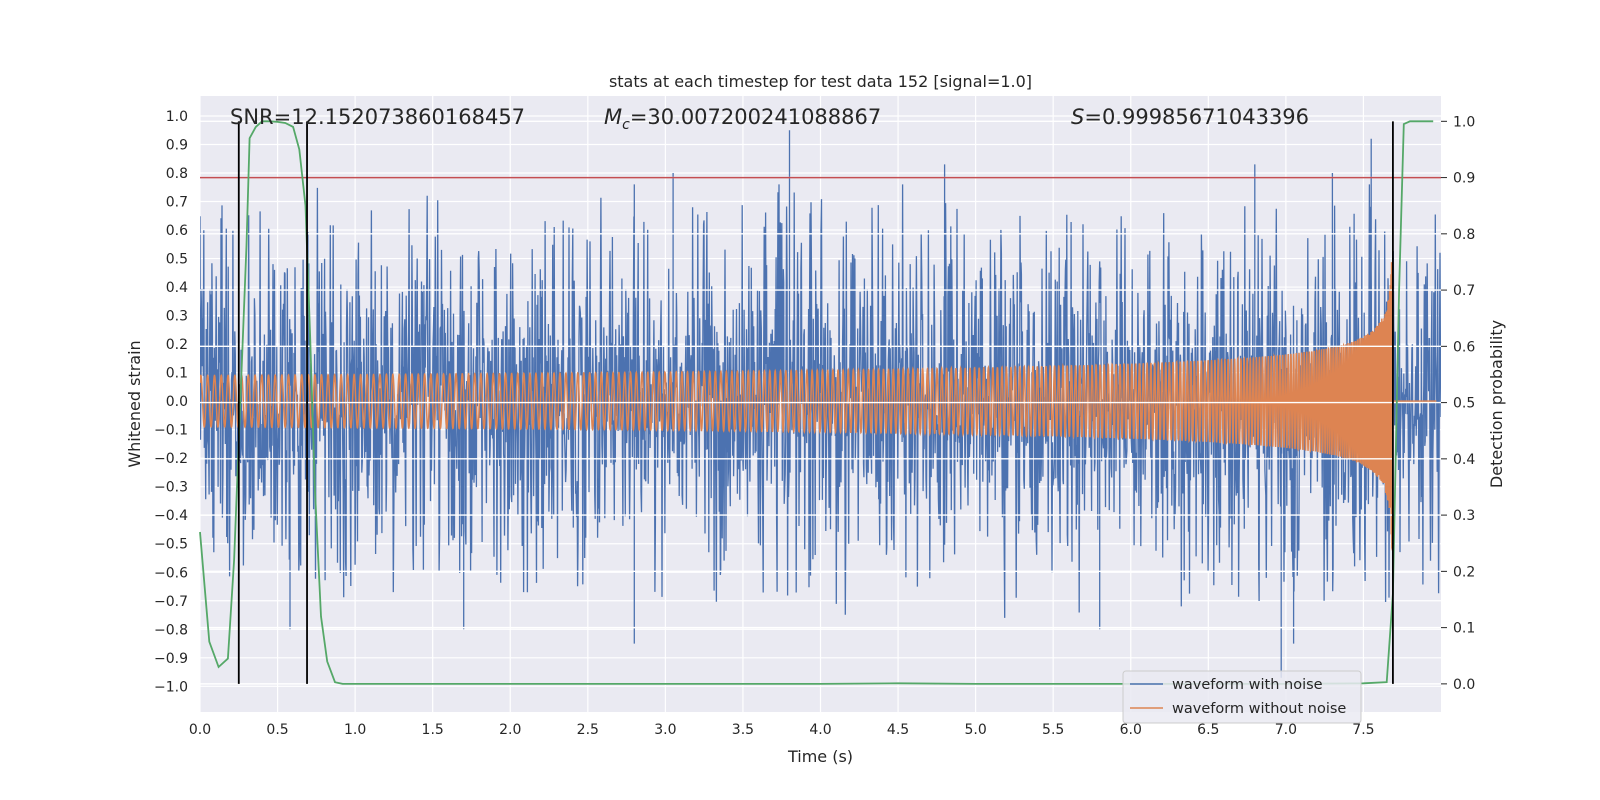 This screenshot has width=1600, height=800. I want to click on x-tick-label-0: 0.0, so click(200, 730).